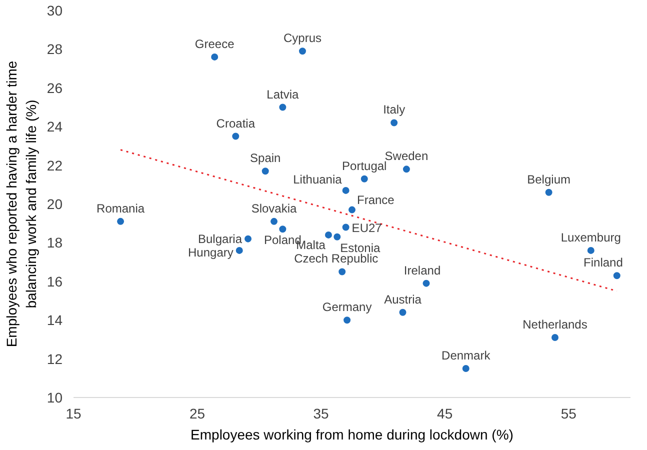 The image size is (647, 450). I want to click on y-tick-label: 24, so click(54, 126).